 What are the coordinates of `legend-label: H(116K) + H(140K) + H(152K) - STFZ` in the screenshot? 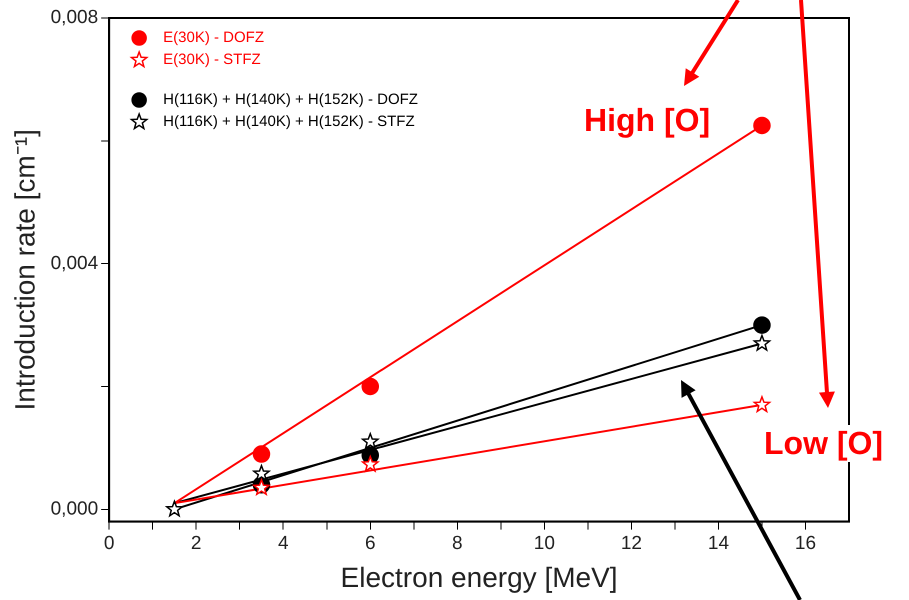 It's located at (289, 121).